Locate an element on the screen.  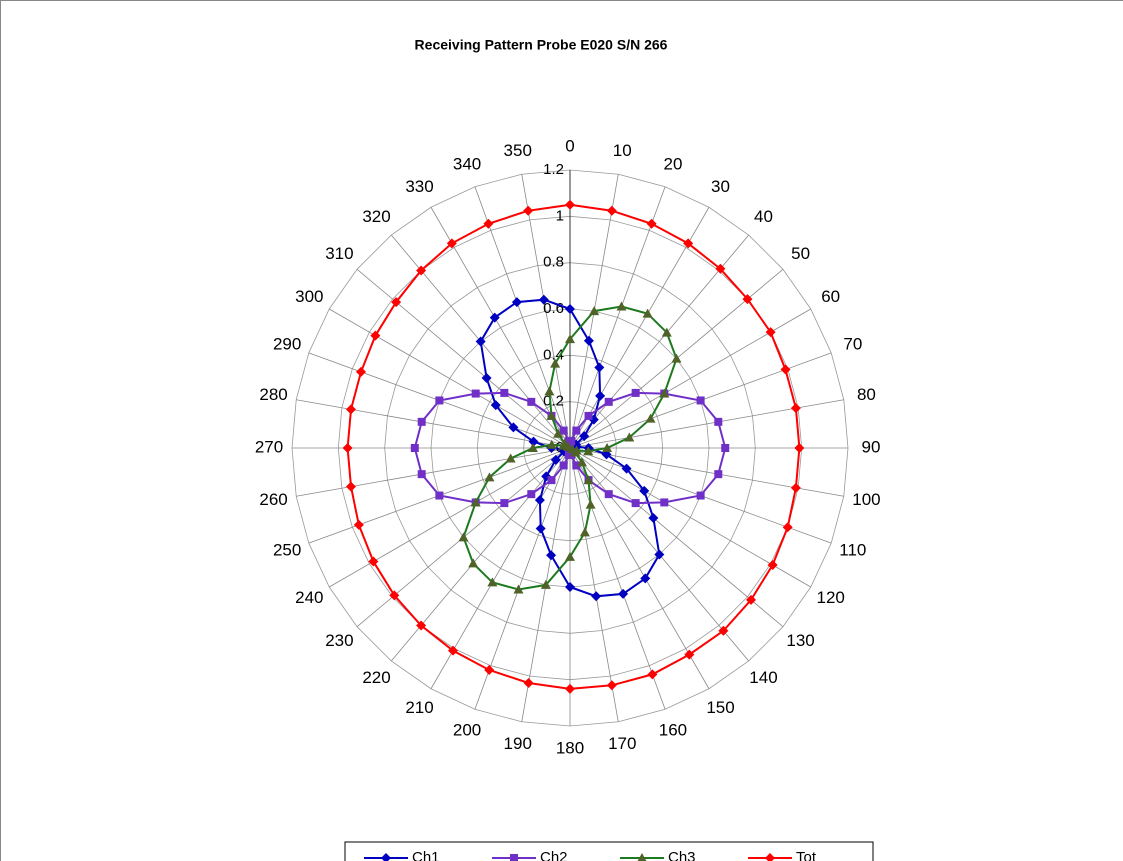
angle-label: 150 is located at coordinates (720, 707).